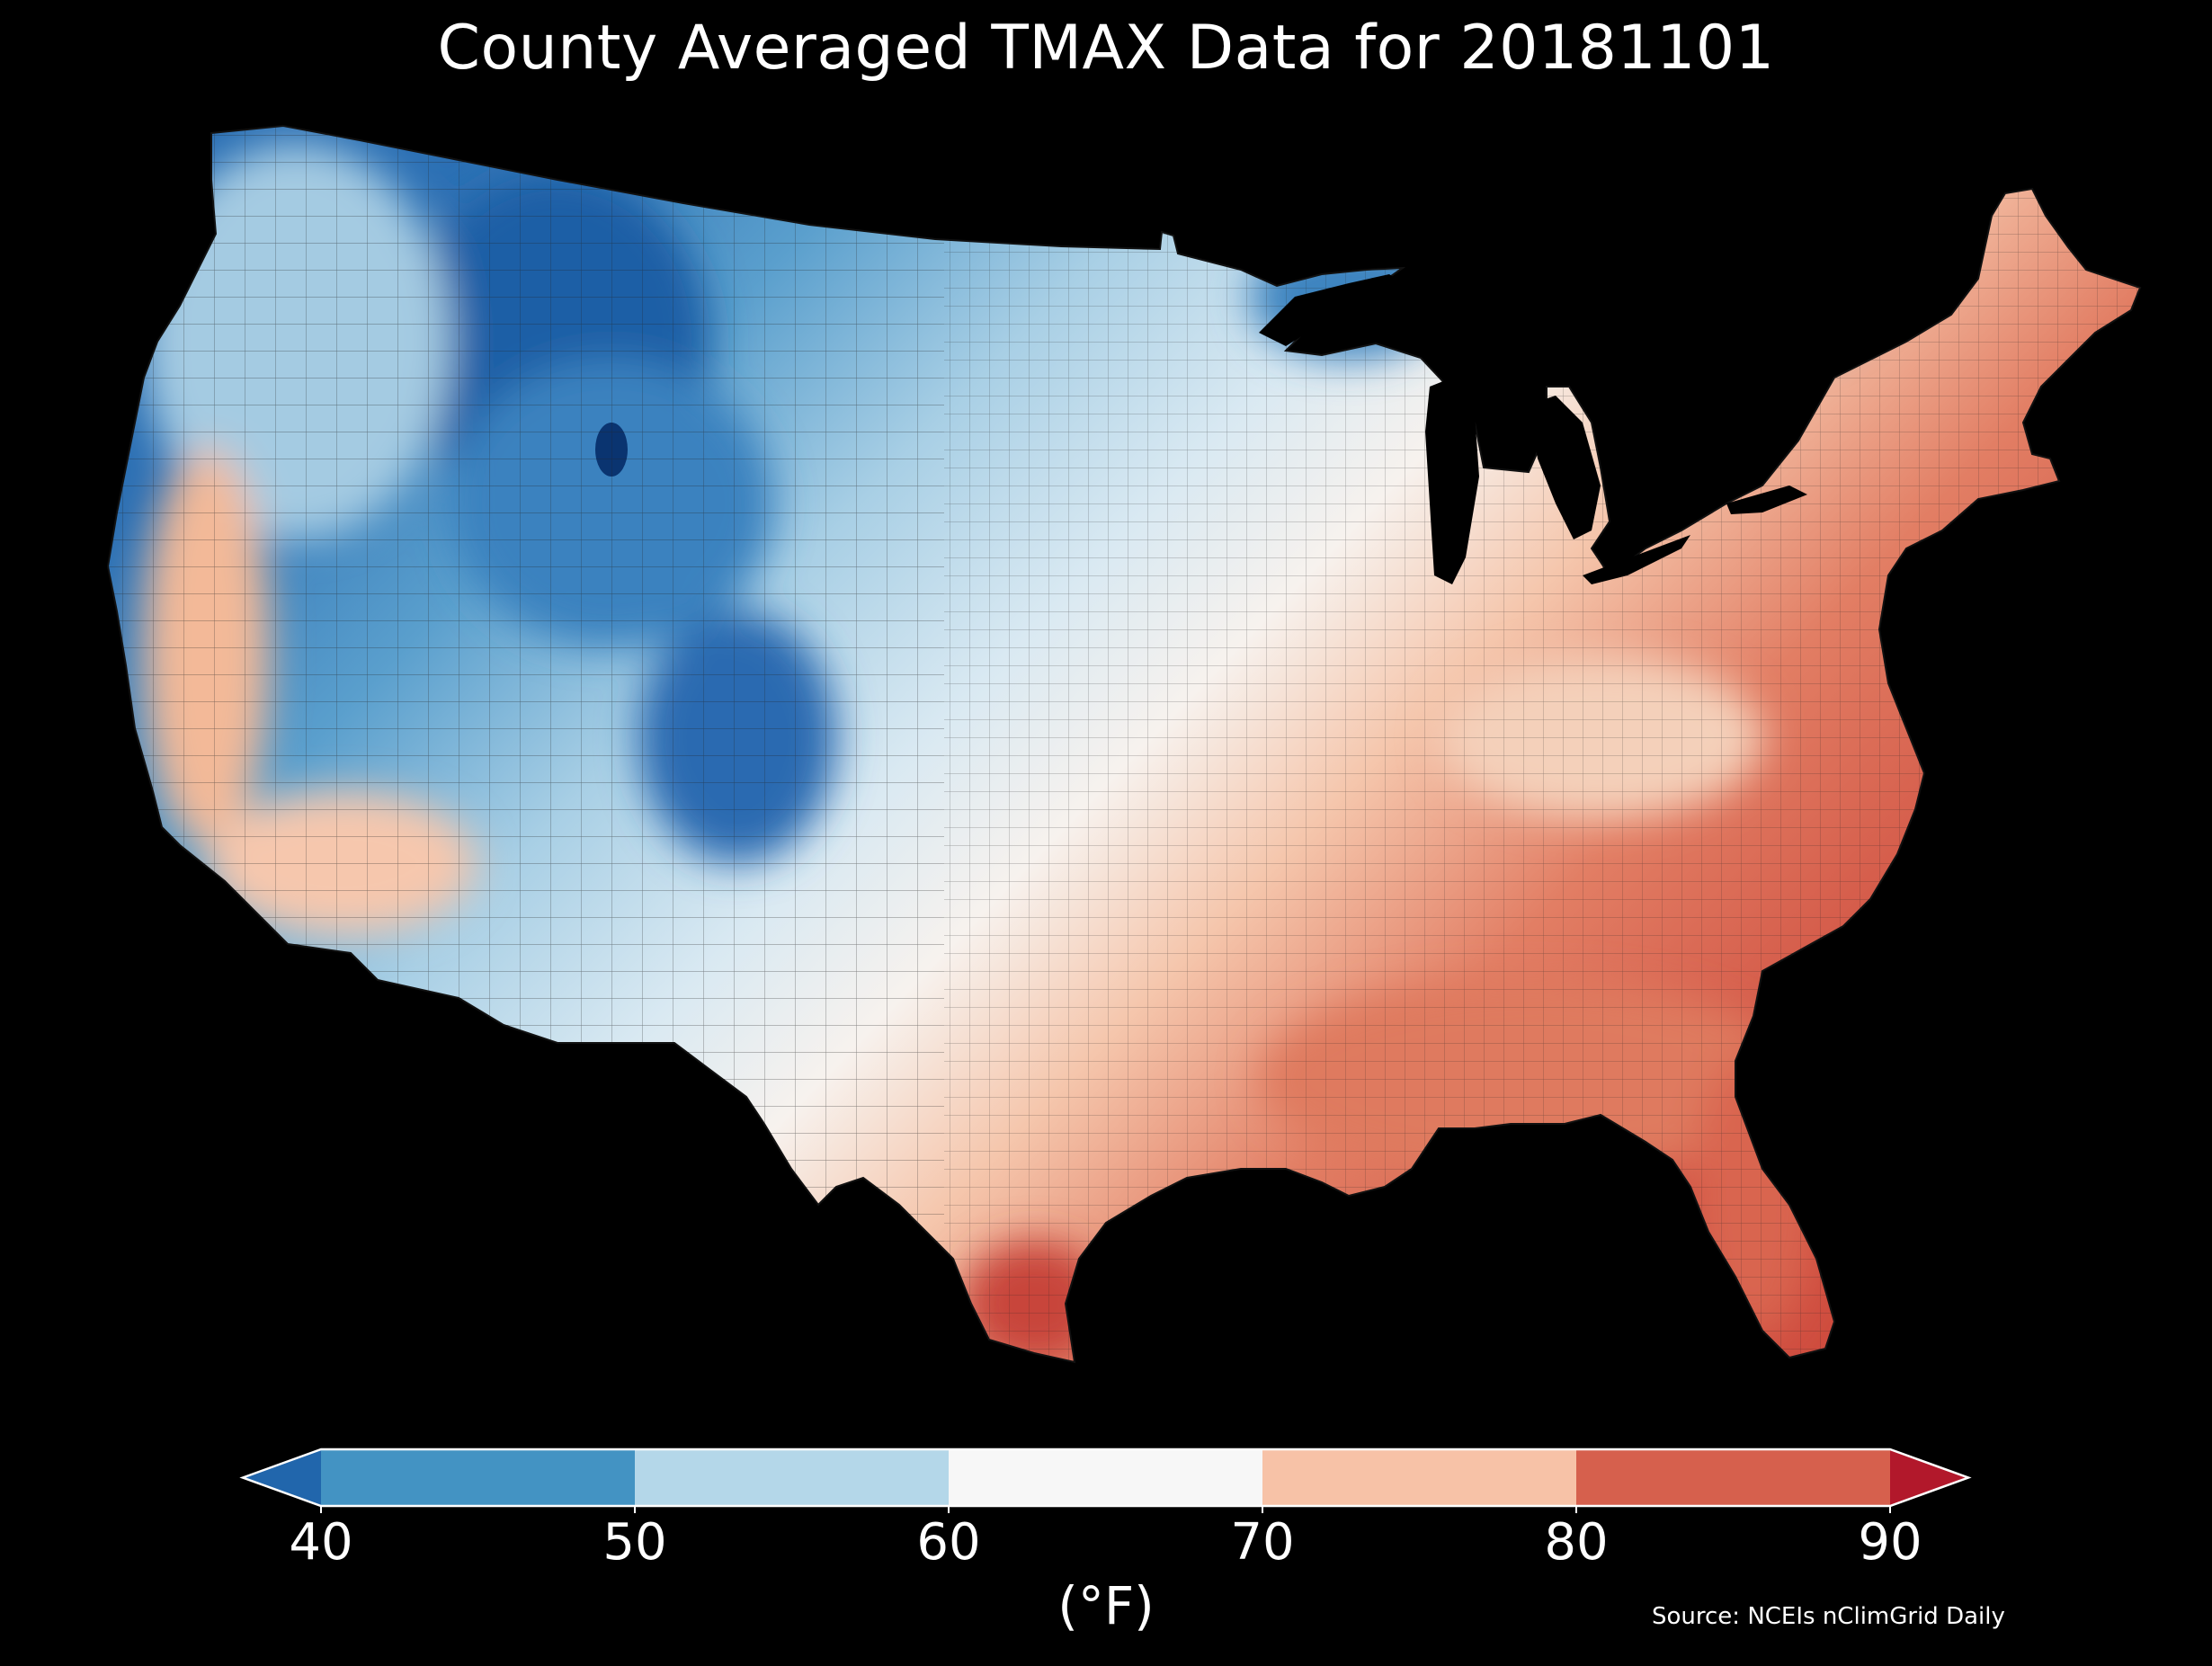  Describe the element at coordinates (282, 1478) in the screenshot. I see `colorbar-extend-low` at that location.